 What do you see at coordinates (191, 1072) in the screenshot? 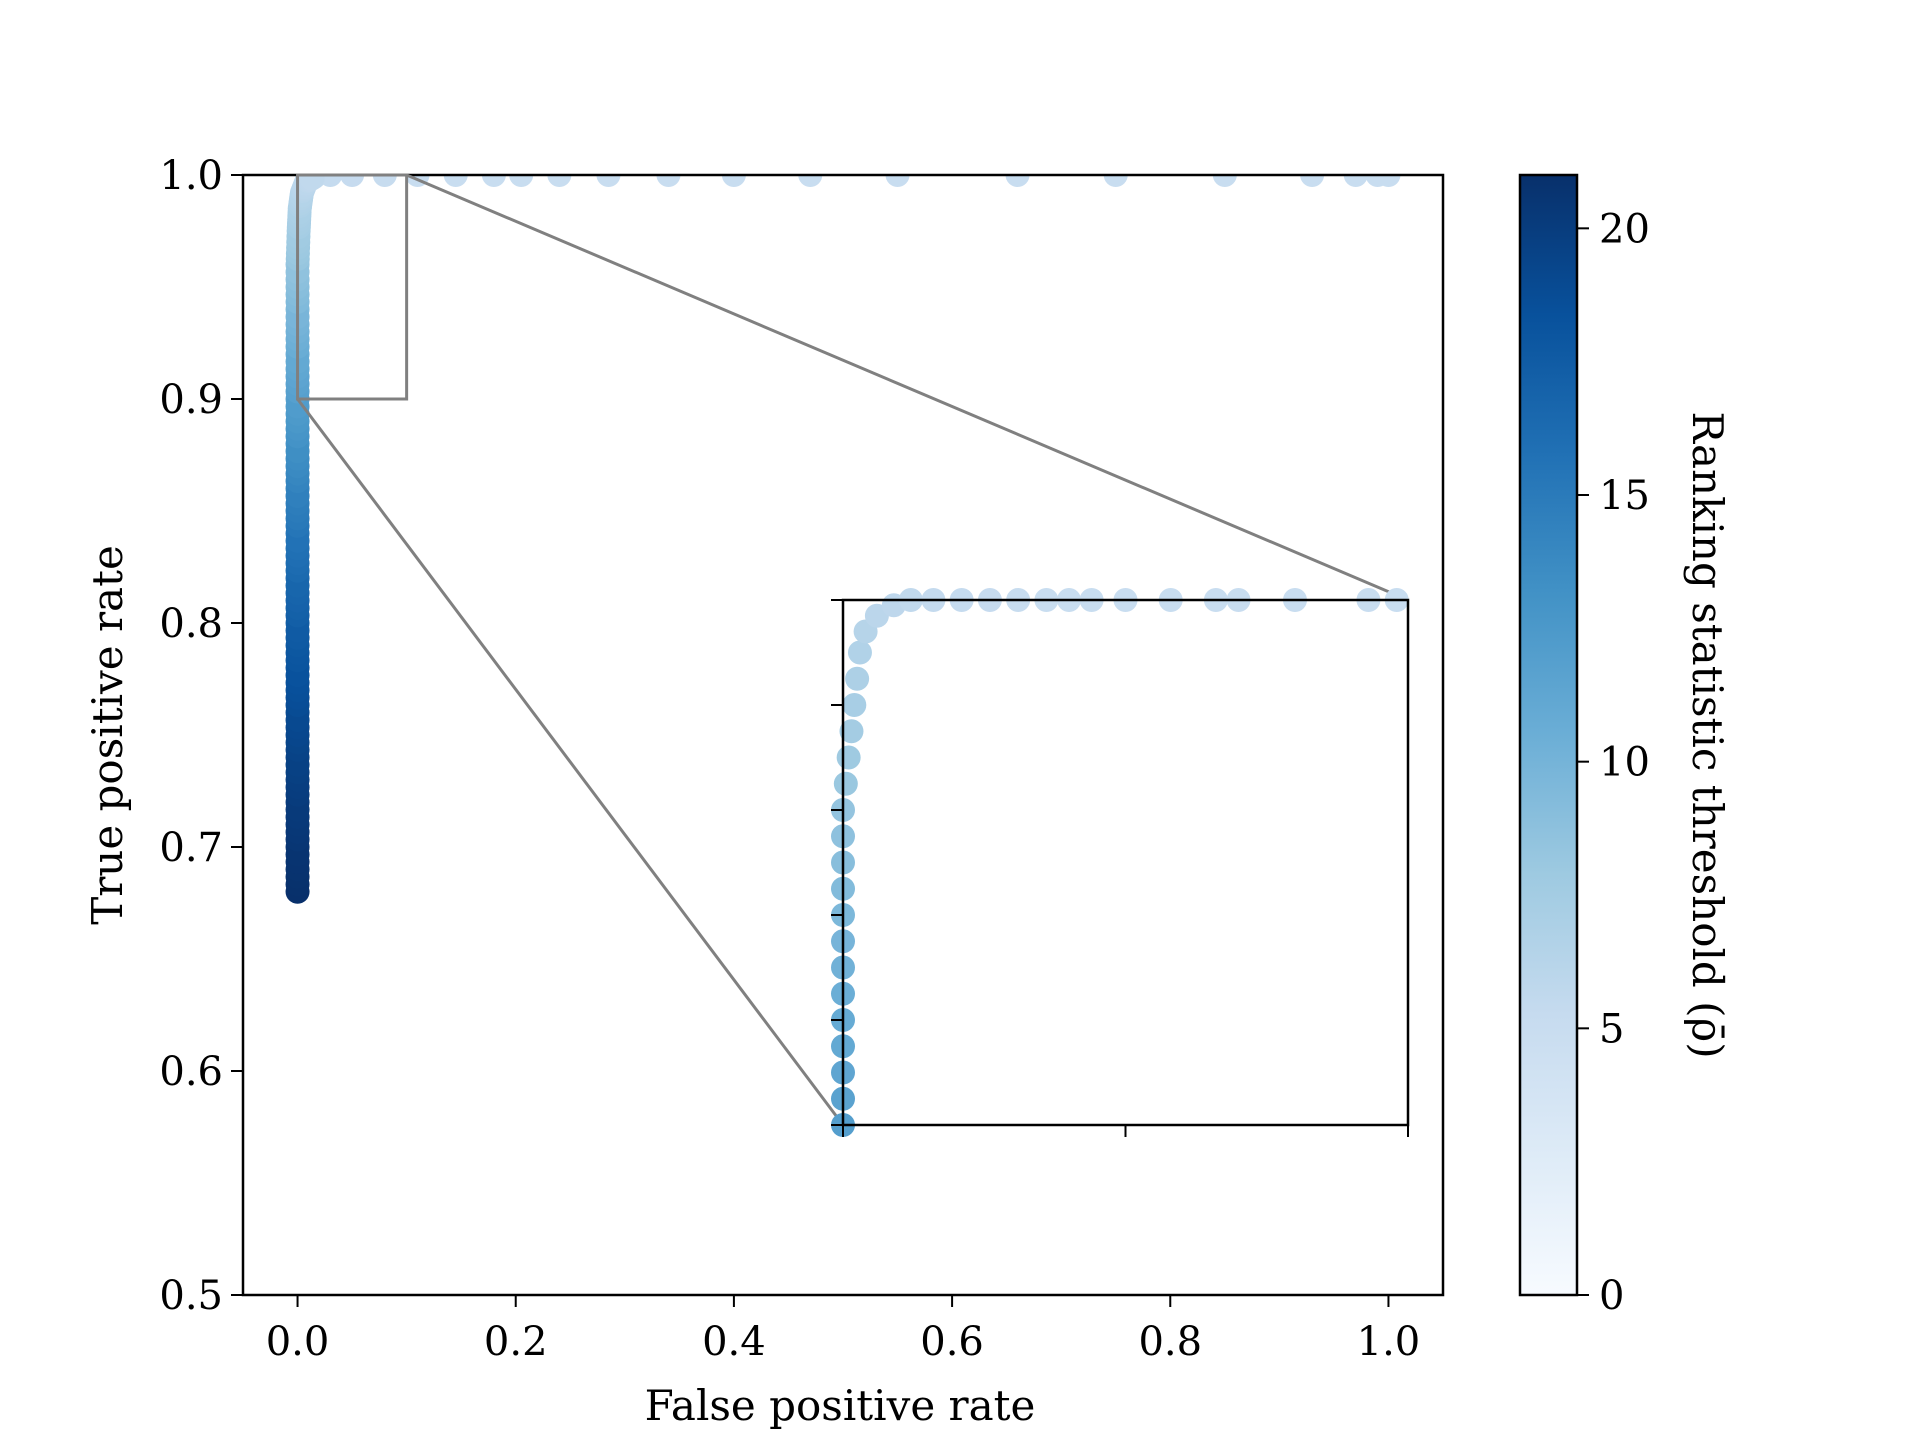
I see `y-tick-label: 0.6` at bounding box center [191, 1072].